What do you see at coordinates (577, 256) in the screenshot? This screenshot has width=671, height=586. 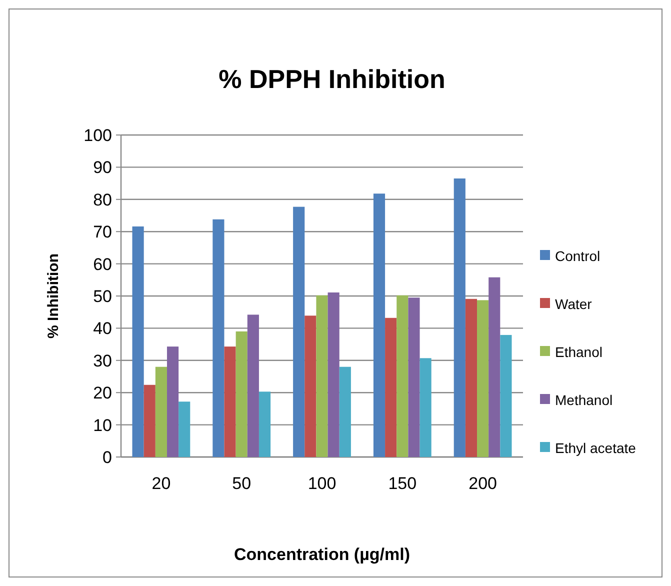 I see `legend-label: Control` at bounding box center [577, 256].